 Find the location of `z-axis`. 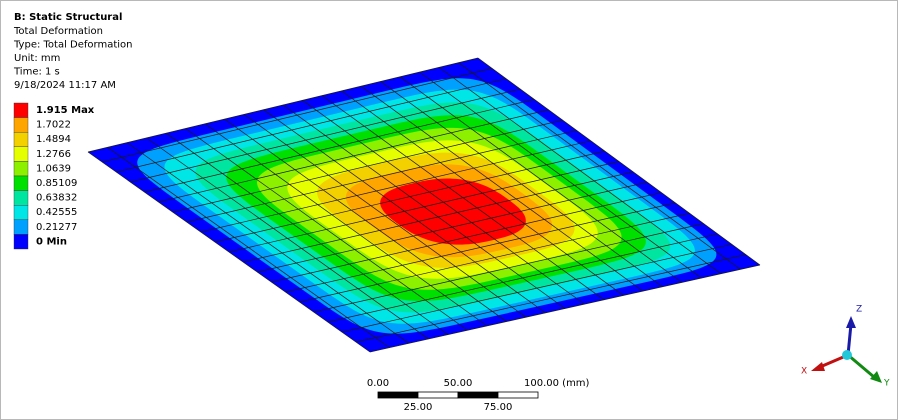

z-axis is located at coordinates (849, 339).